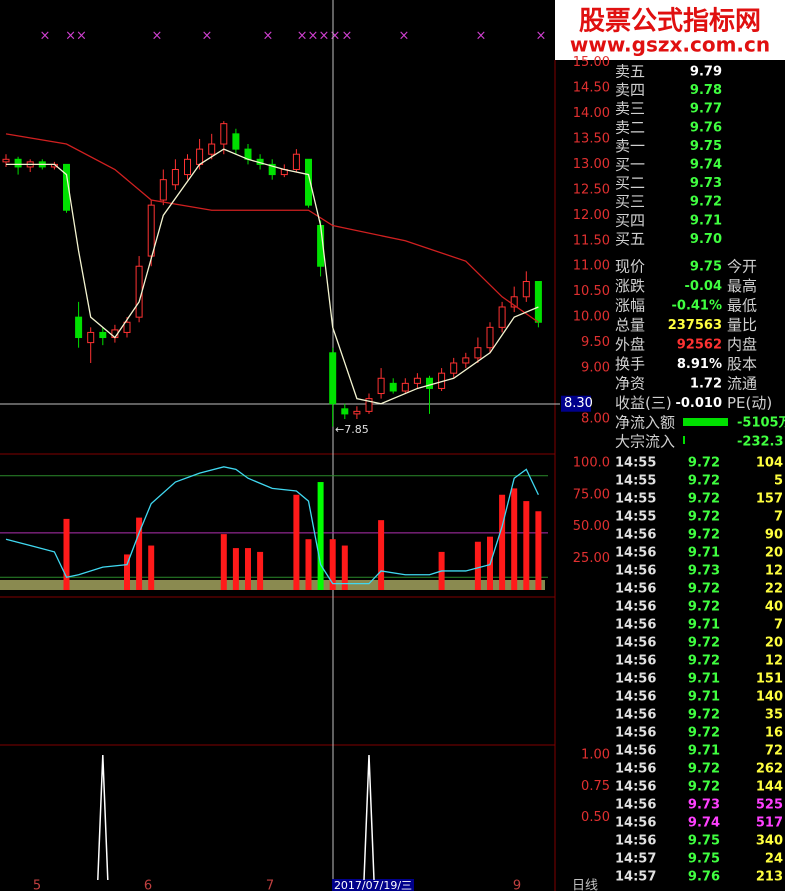 The width and height of the screenshot is (785, 891). I want to click on trade-volume: 340, so click(769, 841).